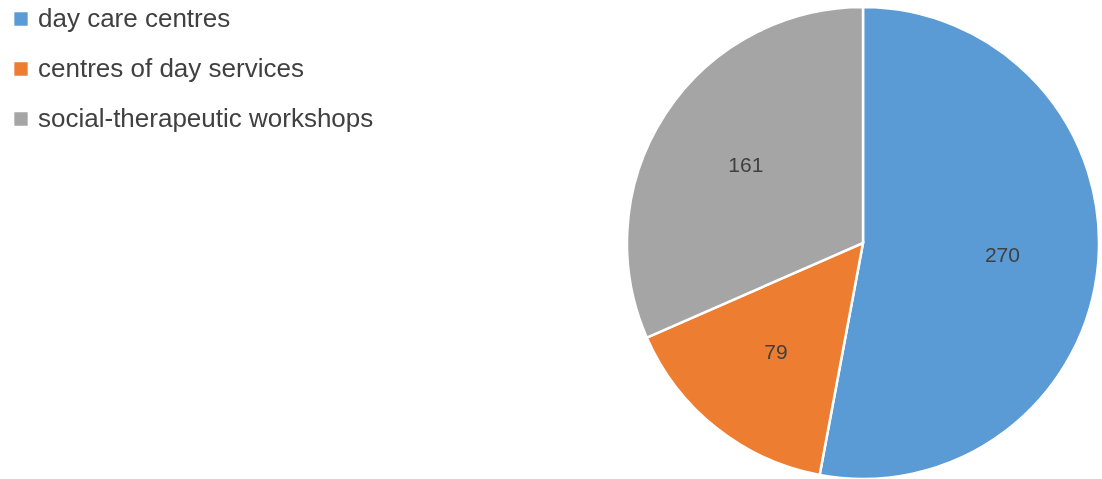  Describe the element at coordinates (746, 165) in the screenshot. I see `data-label: 161` at that location.